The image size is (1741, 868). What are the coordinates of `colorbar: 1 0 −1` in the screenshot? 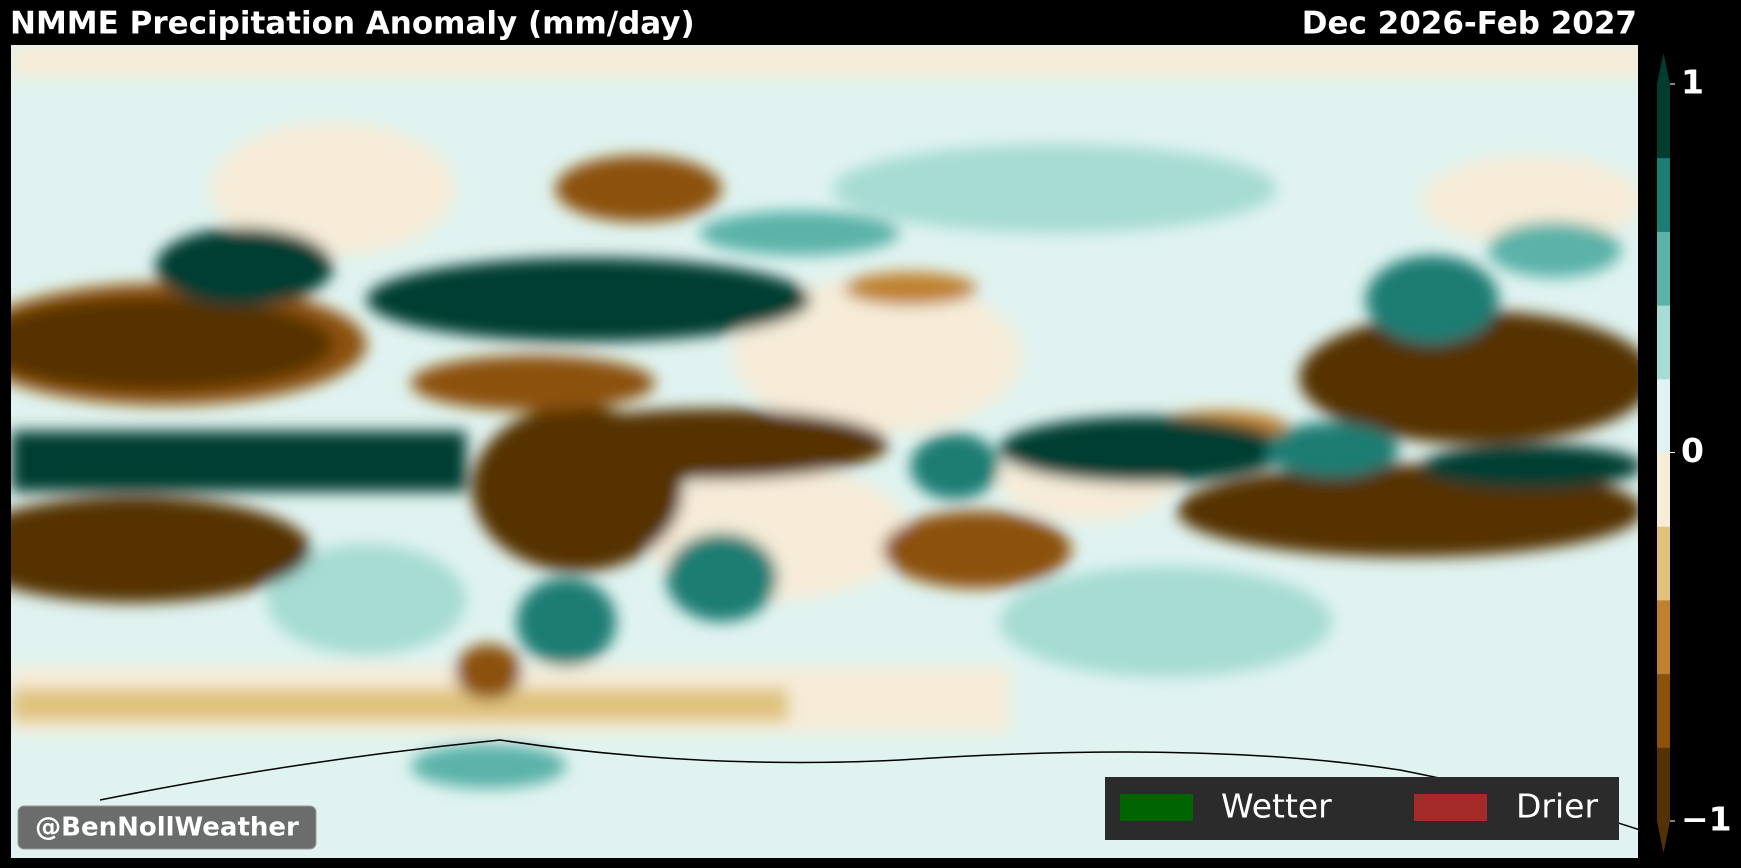 It's located at (1694, 453).